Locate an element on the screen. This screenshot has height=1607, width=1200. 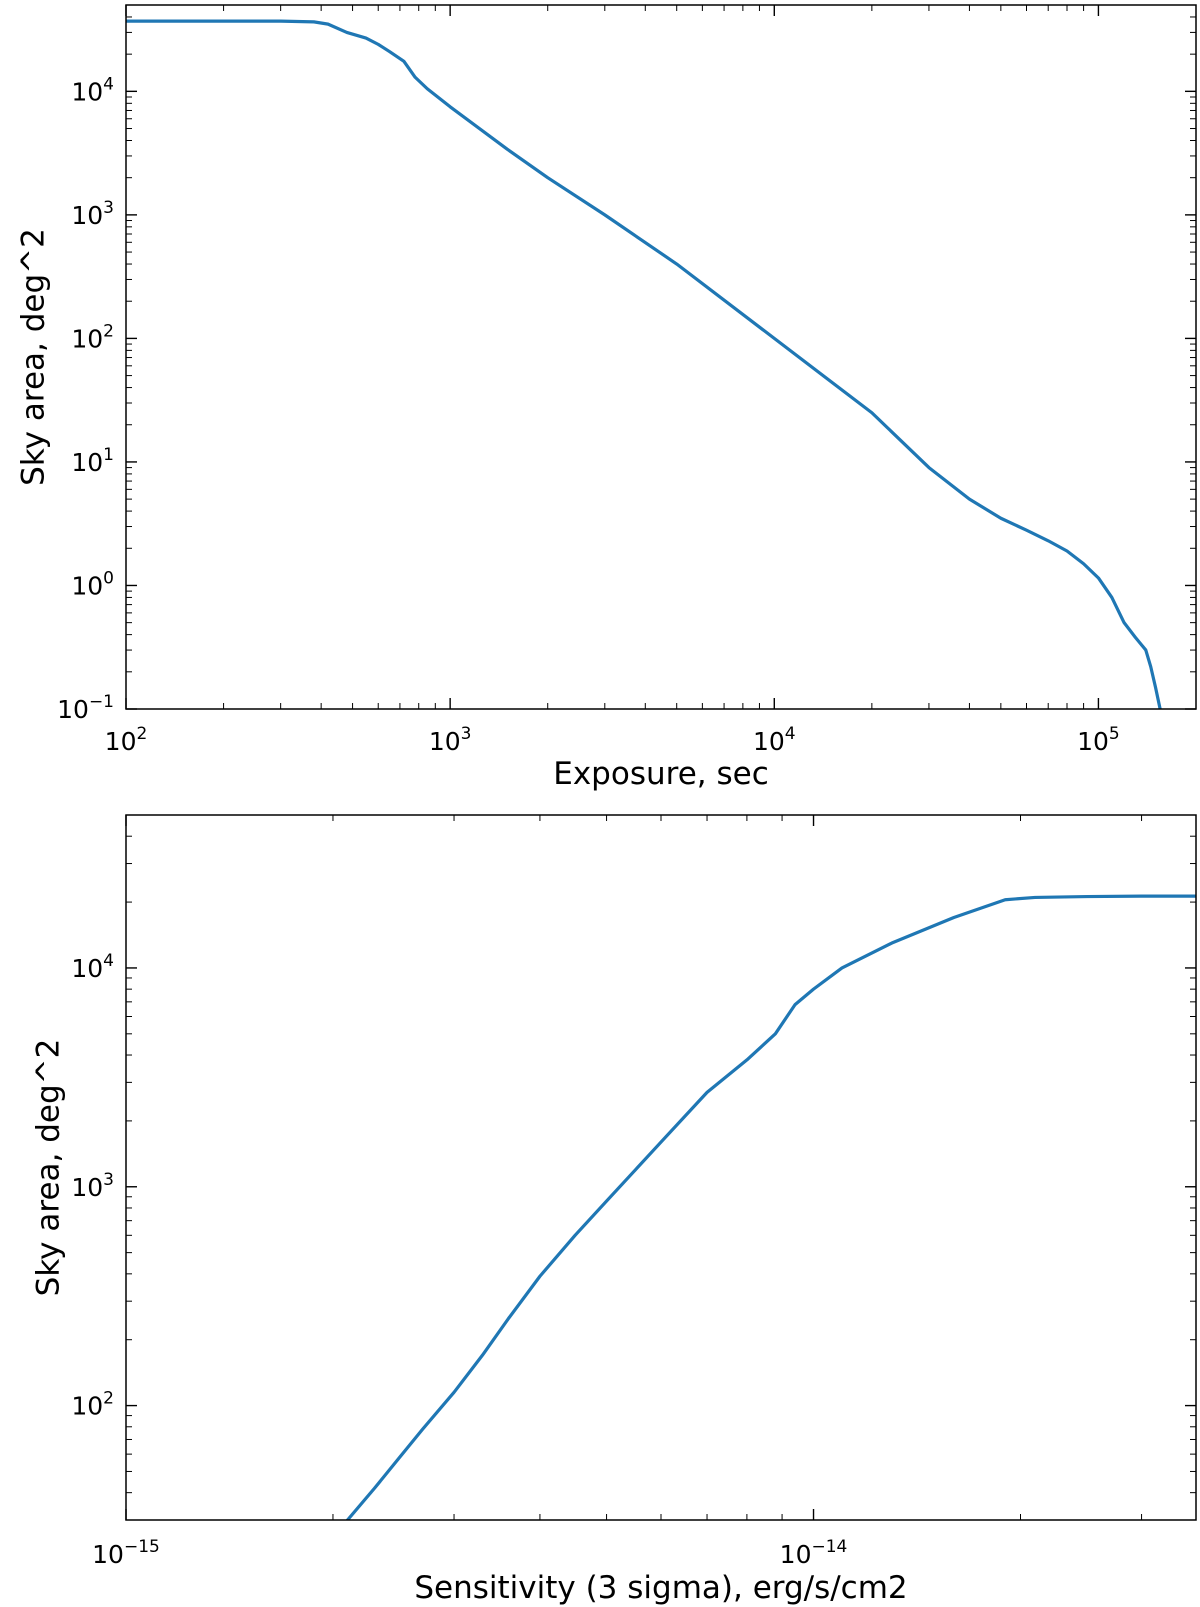
x-axis-label: Exposure, sec is located at coordinates (661, 774).